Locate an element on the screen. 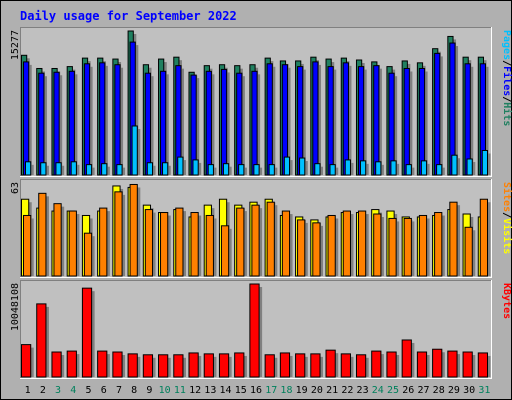 This screenshot has width=512, height=400. x-tick-label: 17 is located at coordinates (271, 390).